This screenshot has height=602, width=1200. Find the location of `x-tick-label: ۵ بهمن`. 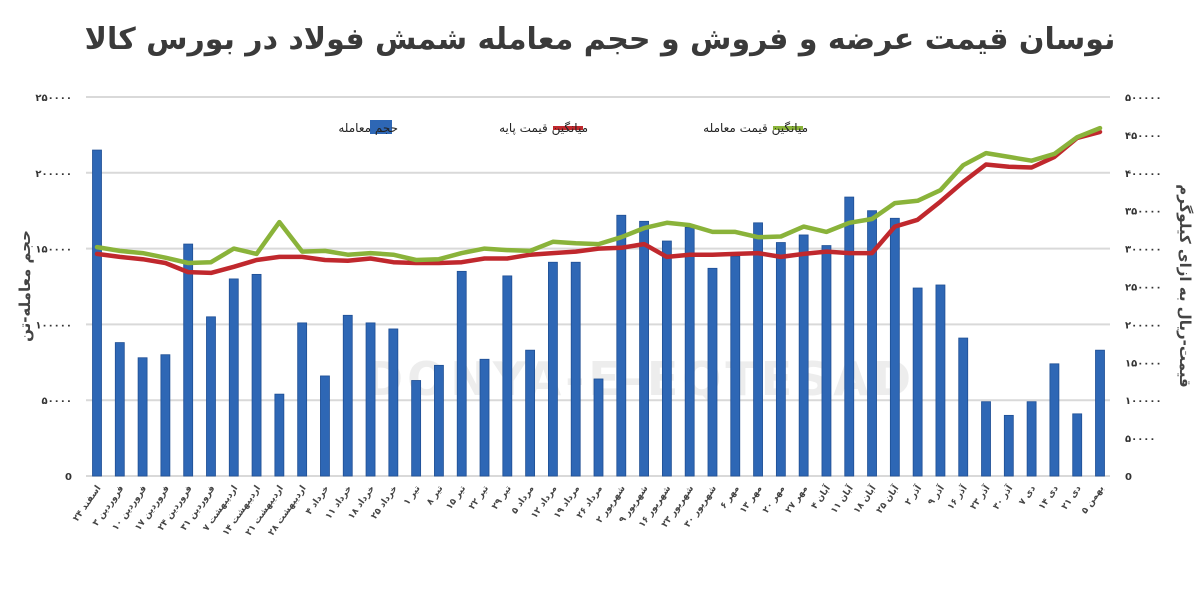

x-tick-label: ۵ بهمن is located at coordinates (1093, 500).